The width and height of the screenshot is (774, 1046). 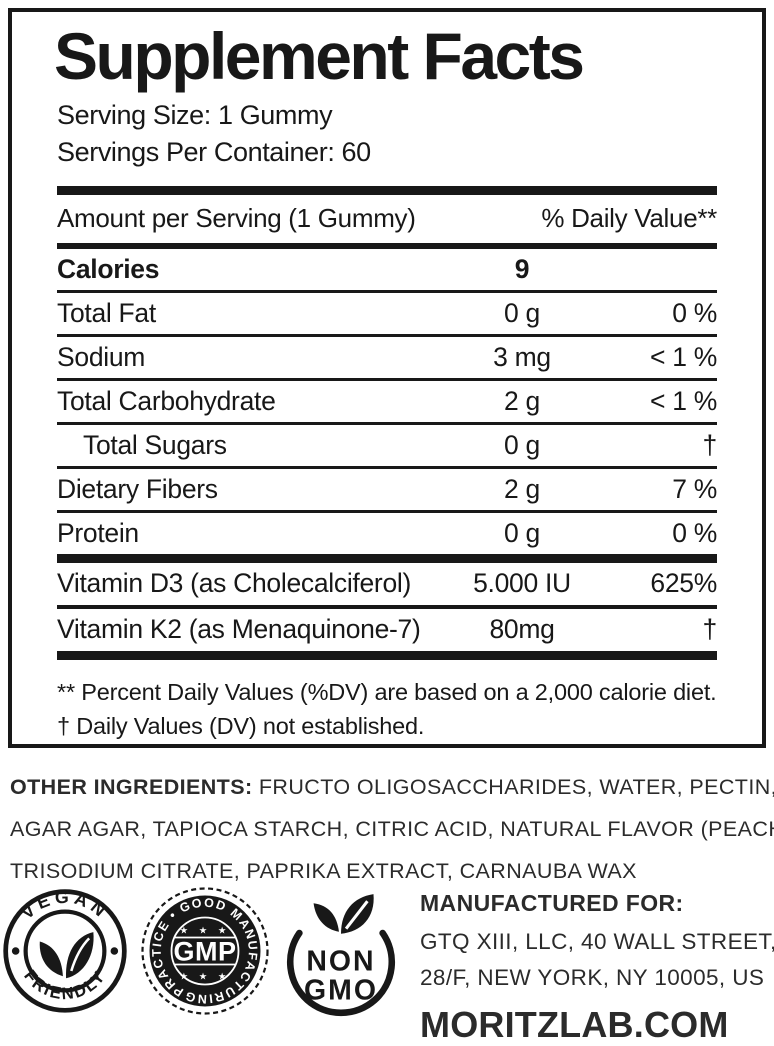 I want to click on calories-row: Calories 9, so click(x=387, y=271).